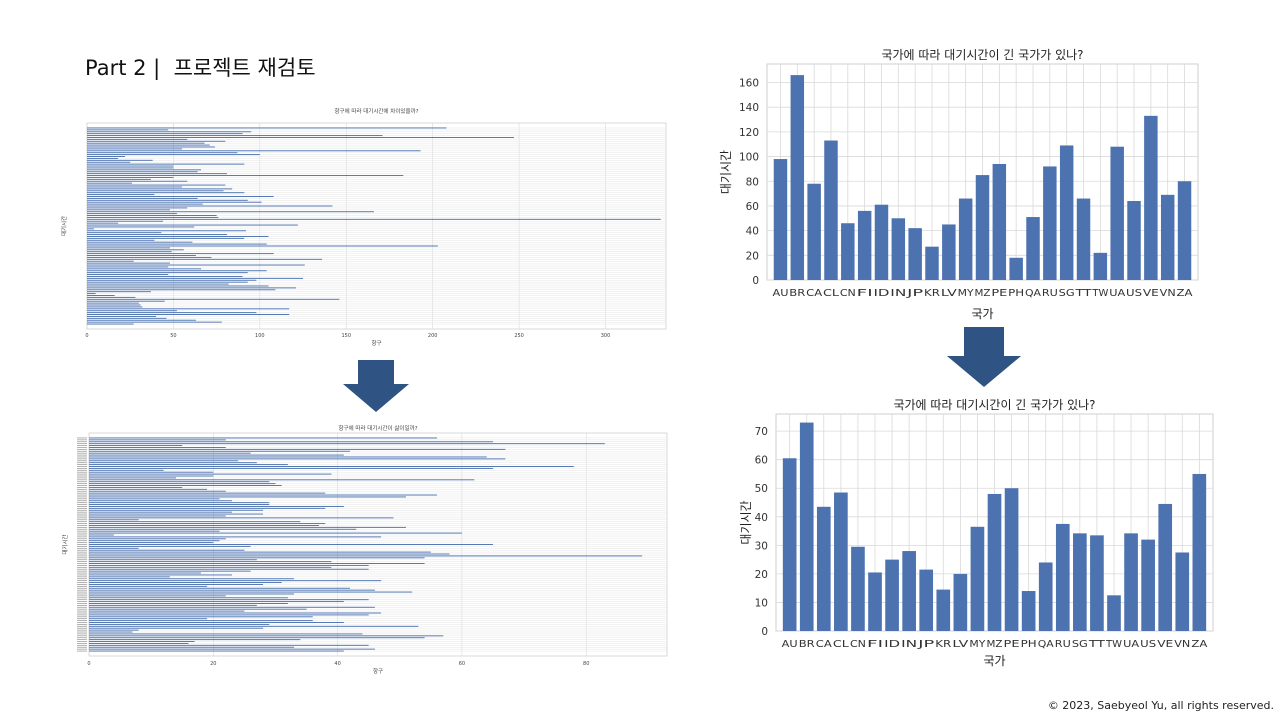  What do you see at coordinates (752, 182) in the screenshot?
I see `y-tick-label: 80` at bounding box center [752, 182].